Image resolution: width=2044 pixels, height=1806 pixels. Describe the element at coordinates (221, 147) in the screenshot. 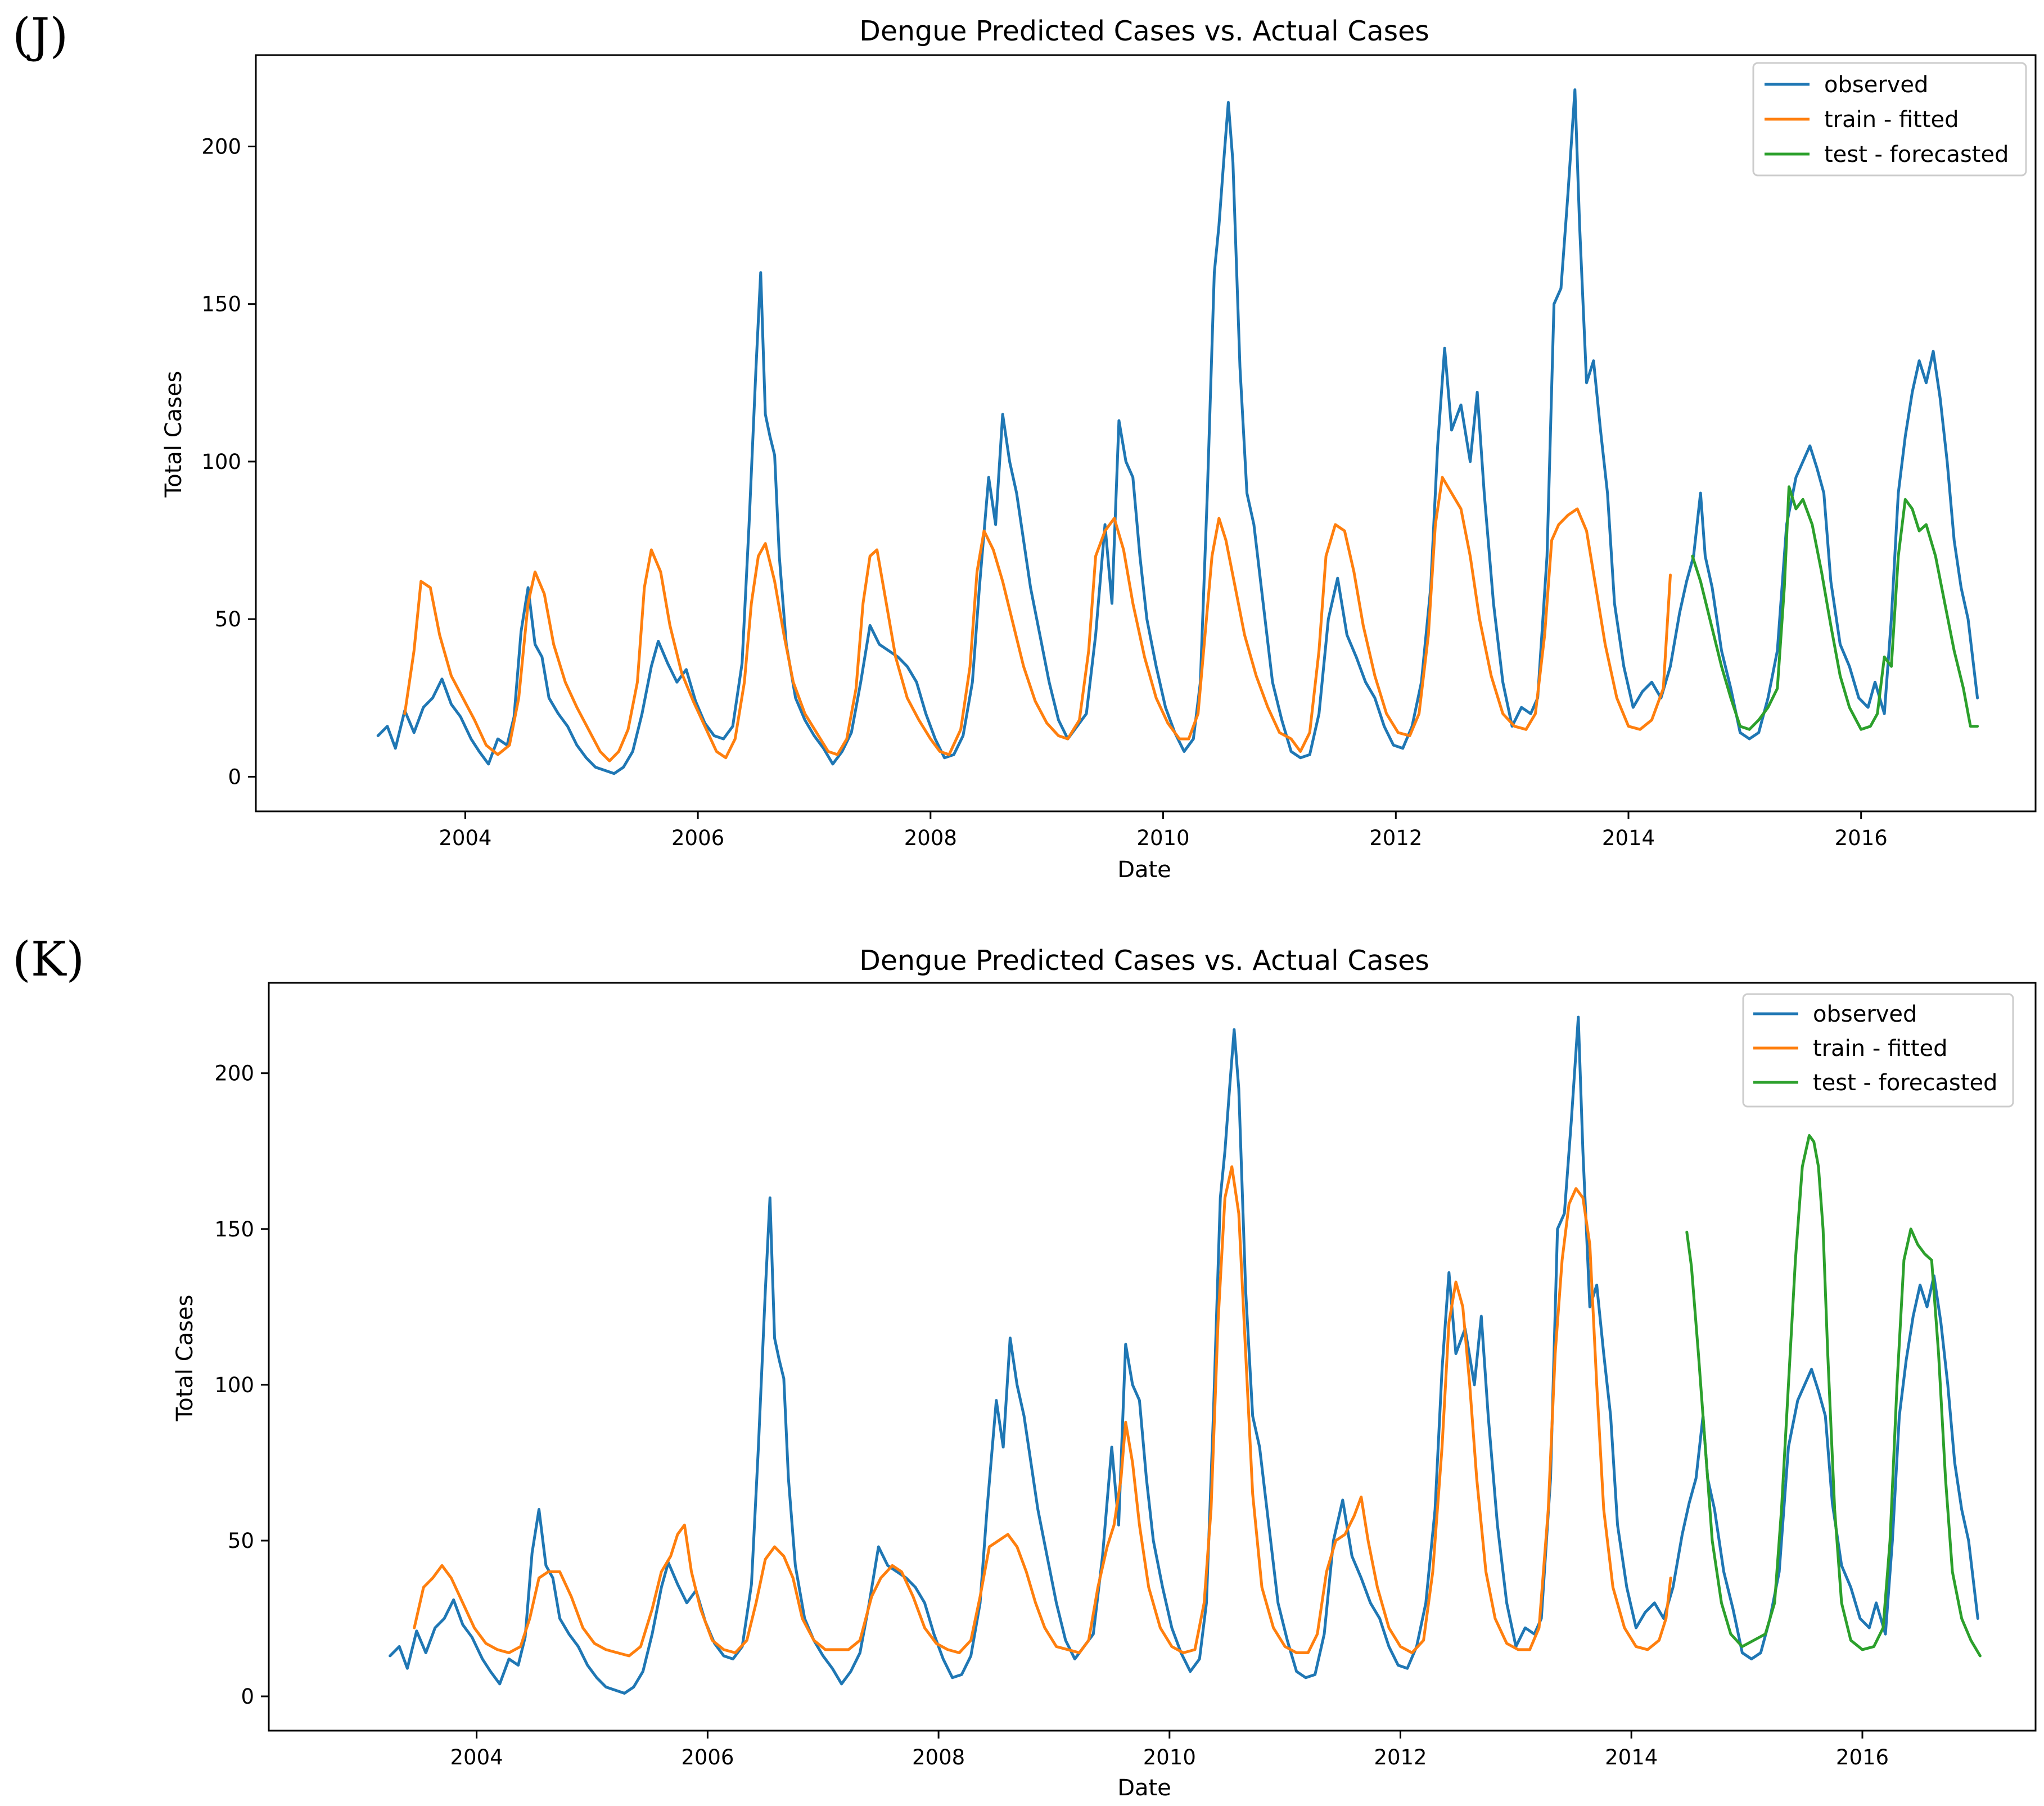

I see `y-tick-label-j-200: 200` at that location.